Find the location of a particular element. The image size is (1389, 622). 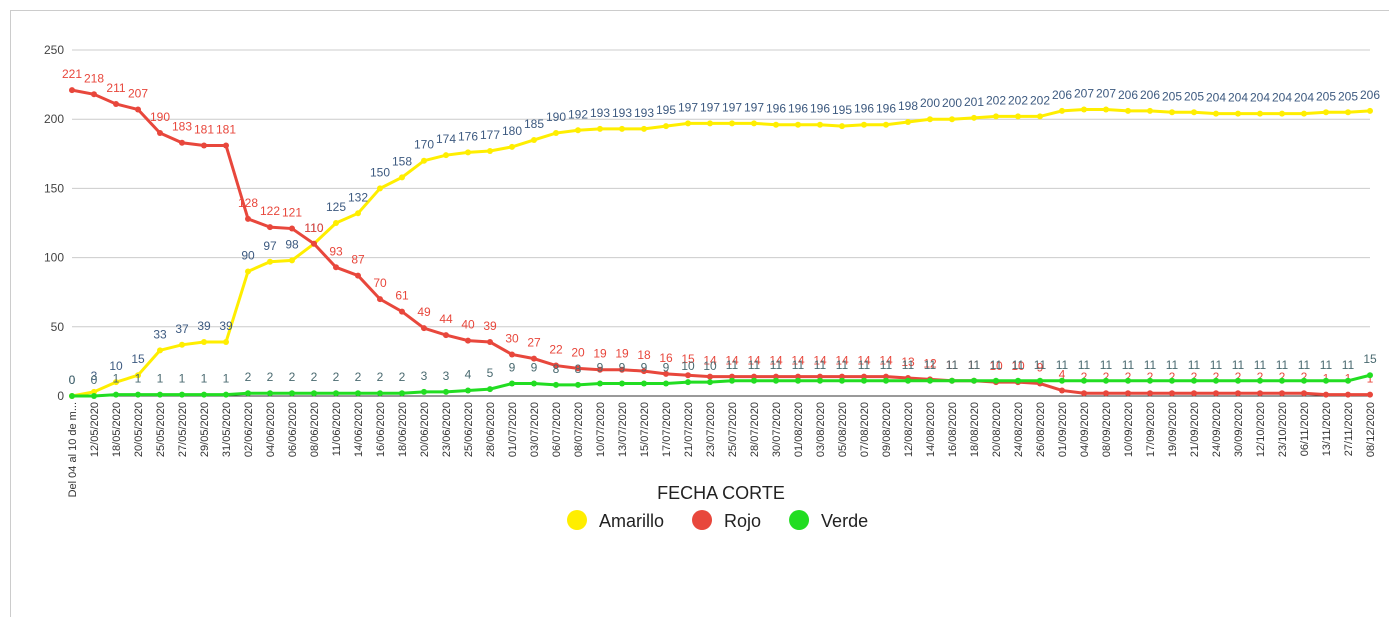

data-label: 195 is located at coordinates (666, 110).